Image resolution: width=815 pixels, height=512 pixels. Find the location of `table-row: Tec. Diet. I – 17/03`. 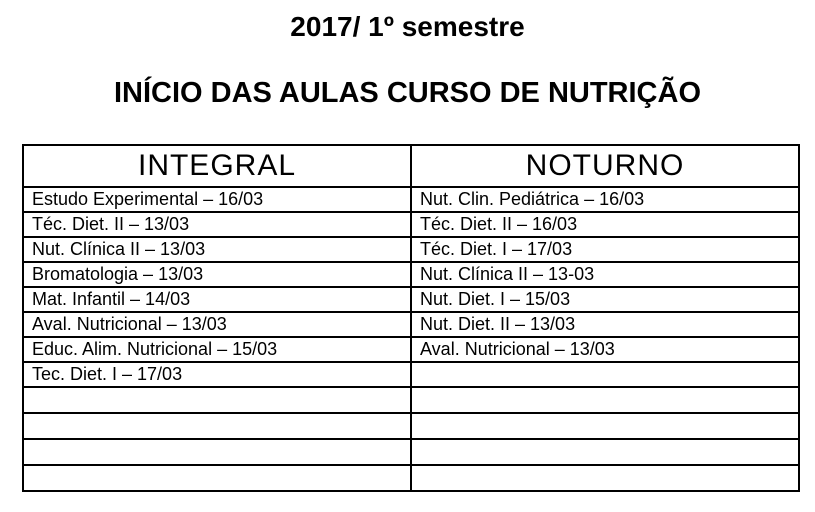

table-row: Tec. Diet. I – 17/03 is located at coordinates (411, 374).